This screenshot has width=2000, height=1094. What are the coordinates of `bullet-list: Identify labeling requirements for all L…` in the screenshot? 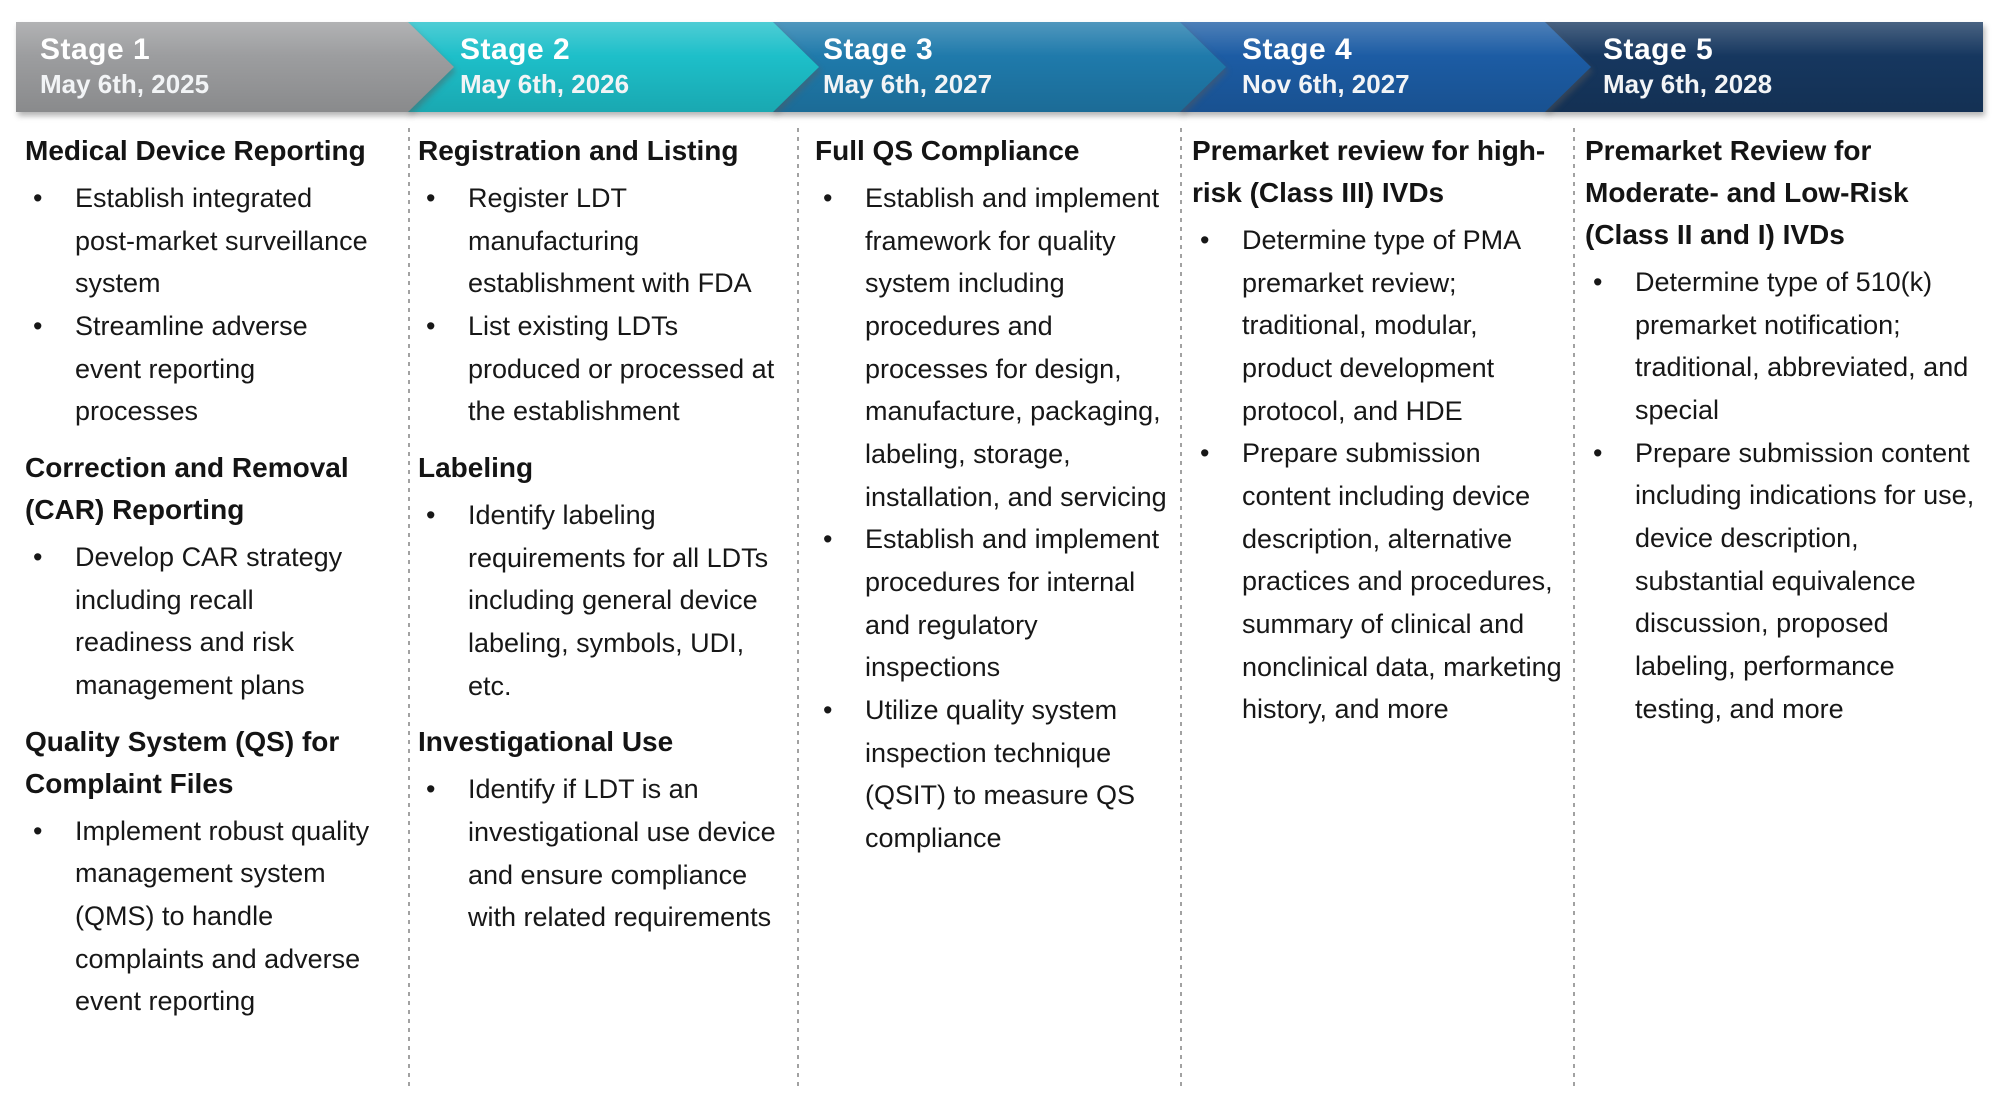 It's located at (600, 600).